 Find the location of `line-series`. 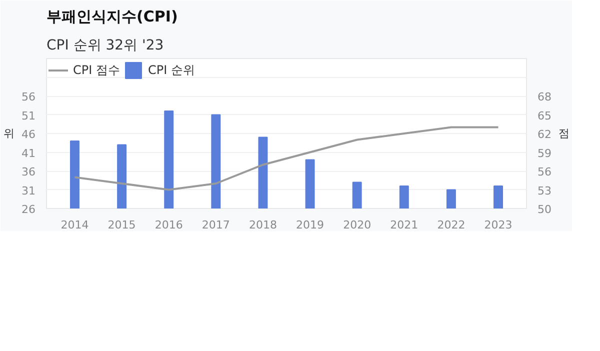

line-series is located at coordinates (287, 158).